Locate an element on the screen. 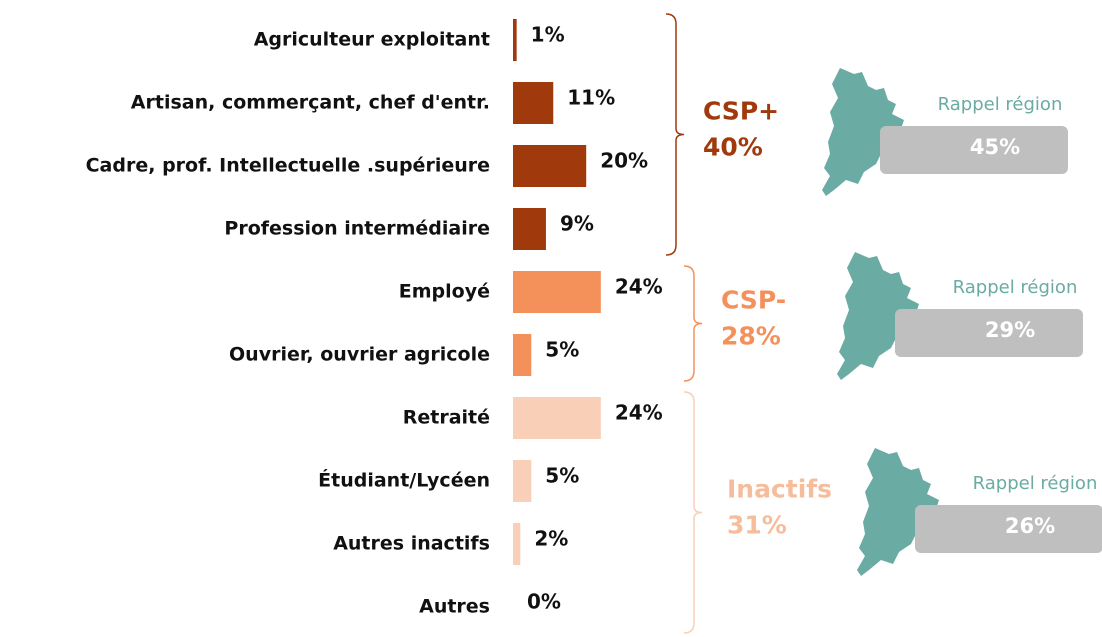 The image size is (1102, 637). category-label: Agriculteur exploitant is located at coordinates (372, 40).